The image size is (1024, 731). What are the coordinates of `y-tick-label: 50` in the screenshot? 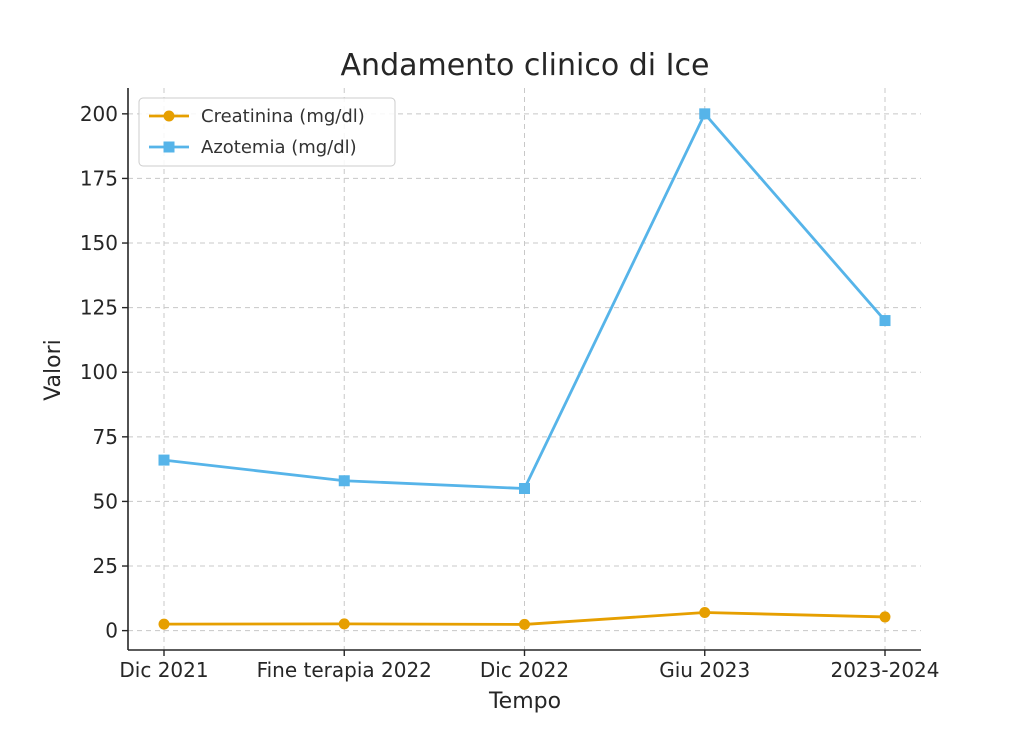 It's located at (105, 501).